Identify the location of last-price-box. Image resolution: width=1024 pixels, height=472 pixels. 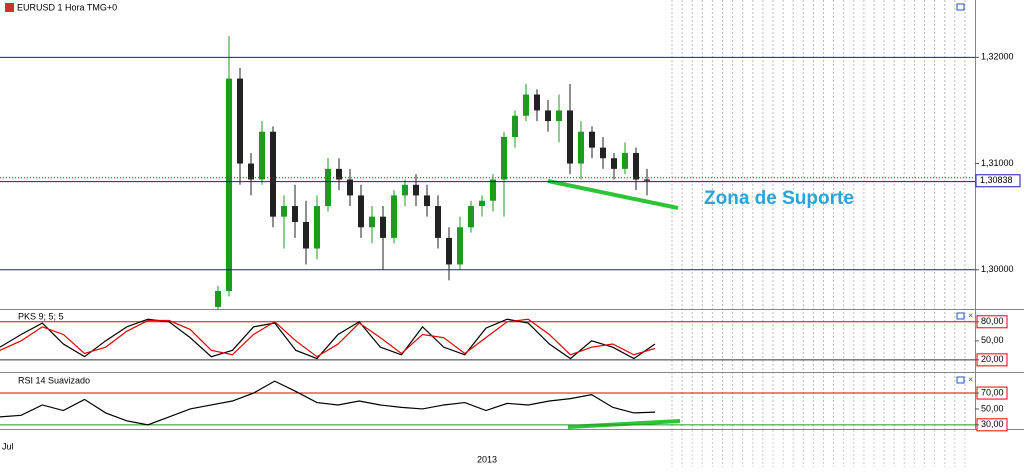
(998, 181).